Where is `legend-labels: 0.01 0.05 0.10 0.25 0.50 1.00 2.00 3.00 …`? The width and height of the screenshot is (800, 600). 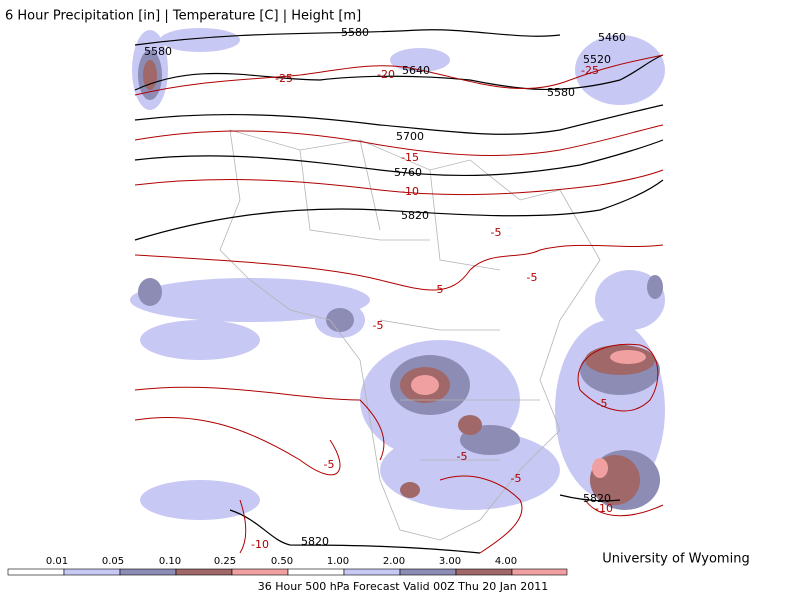 legend-labels: 0.01 0.05 0.10 0.25 0.50 1.00 2.00 3.00 … is located at coordinates (281, 561).